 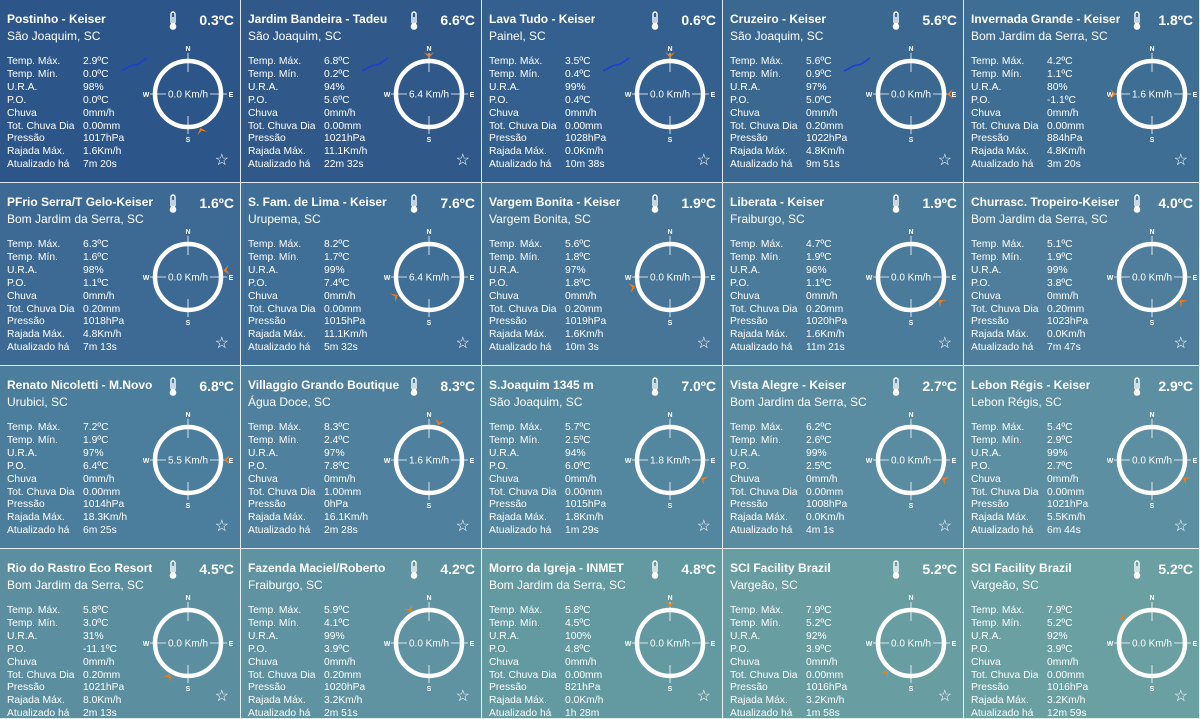 I want to click on wind-speed: 1.6 Km/h, so click(x=1152, y=95).